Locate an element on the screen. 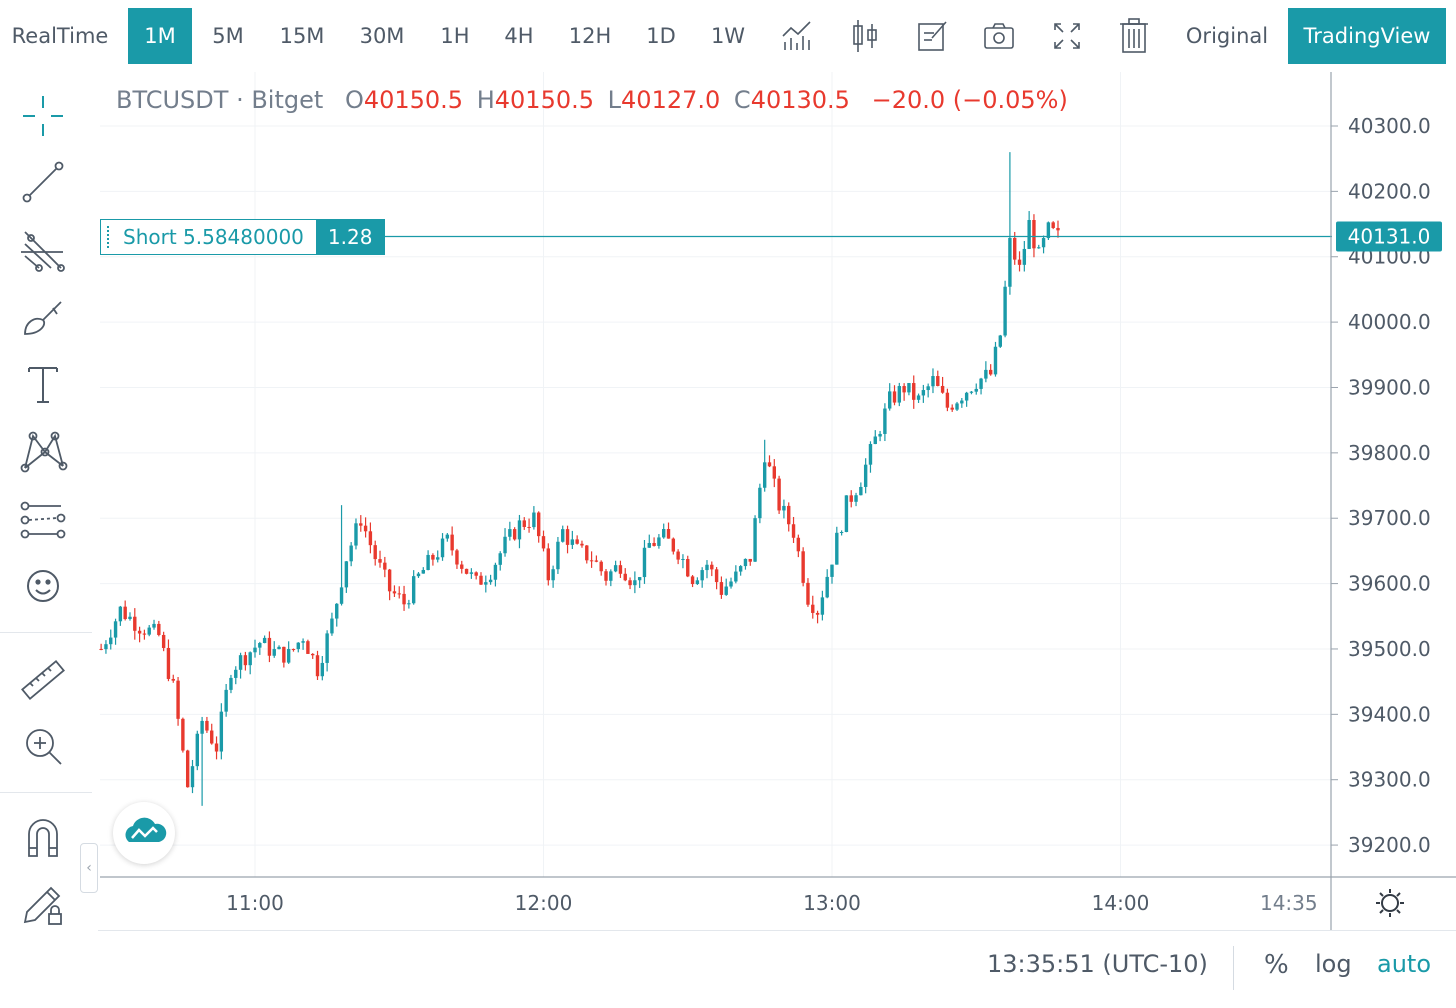 This screenshot has width=1456, height=1008. price-tick-label: 40000.0 is located at coordinates (1389, 322).